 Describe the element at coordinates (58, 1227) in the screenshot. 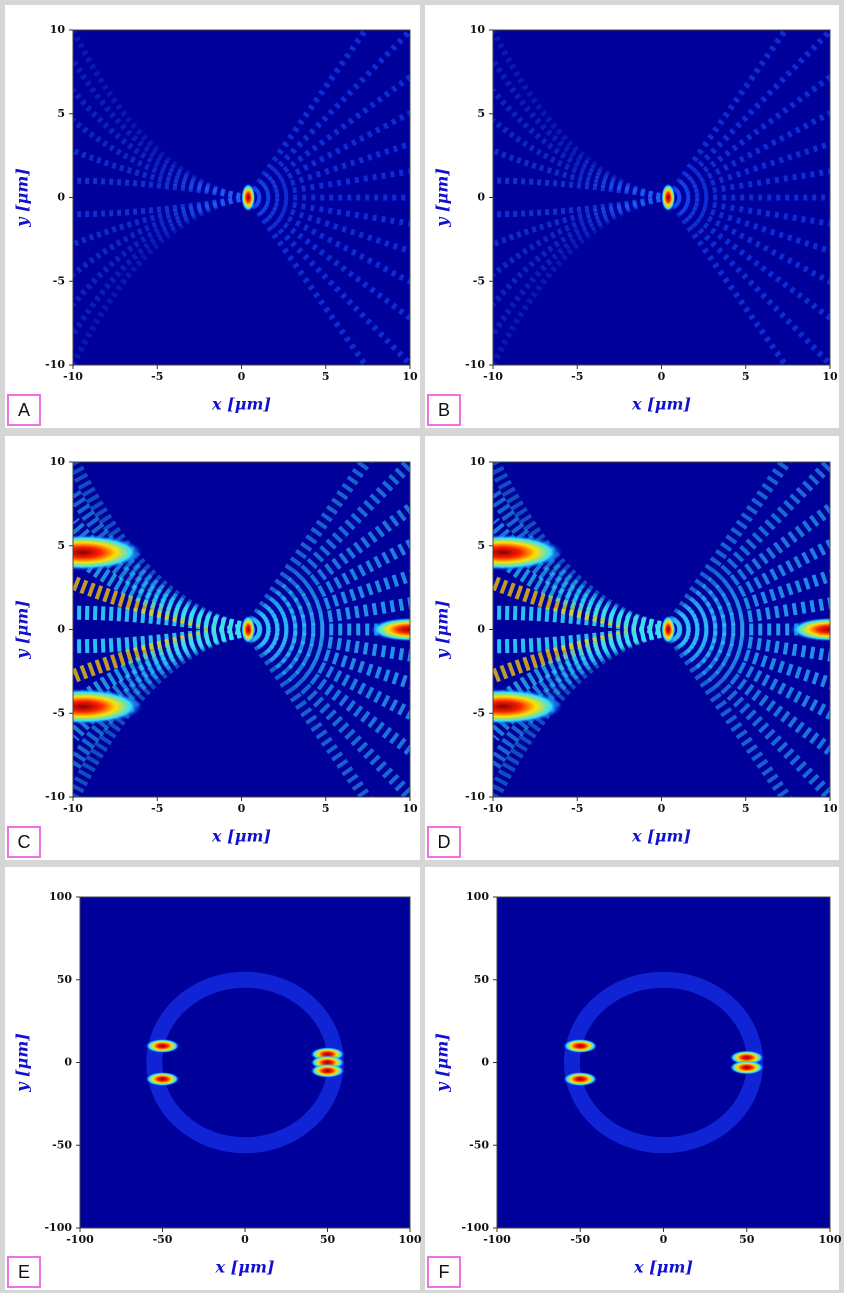

I see `y-tick-label: -100` at that location.